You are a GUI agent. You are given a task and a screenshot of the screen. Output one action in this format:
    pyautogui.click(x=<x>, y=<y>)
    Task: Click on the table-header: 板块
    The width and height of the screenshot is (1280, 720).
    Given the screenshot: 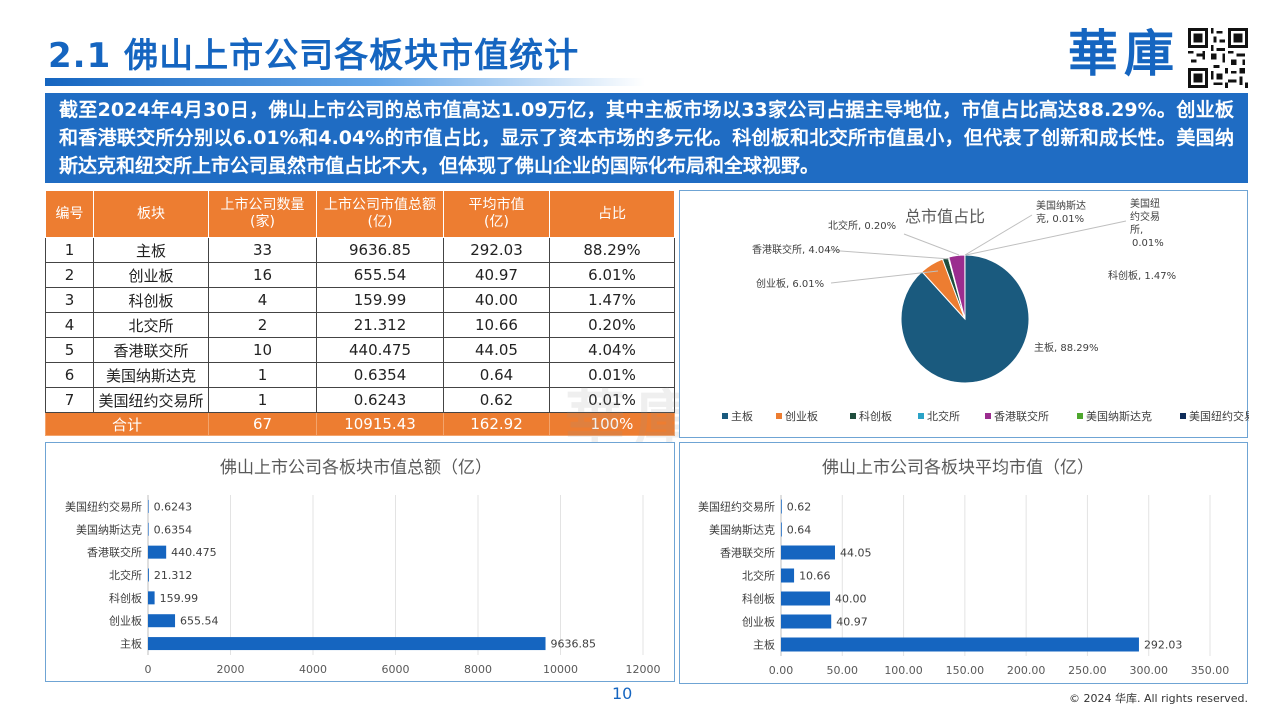 What is the action you would take?
    pyautogui.click(x=151, y=214)
    